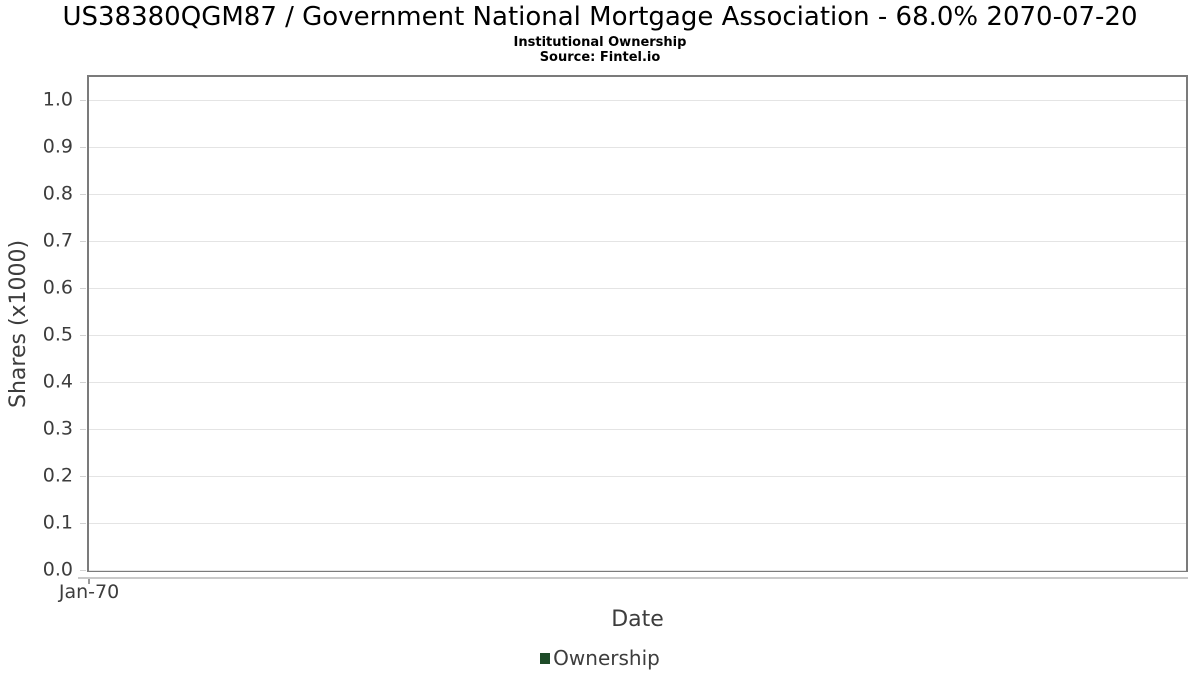 The width and height of the screenshot is (1200, 675). I want to click on y-tick-label: 0.5, so click(57, 334).